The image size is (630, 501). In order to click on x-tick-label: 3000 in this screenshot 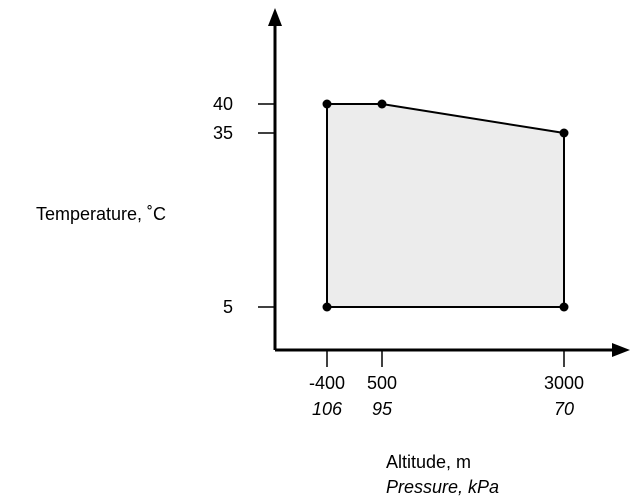, I will do `click(564, 383)`.